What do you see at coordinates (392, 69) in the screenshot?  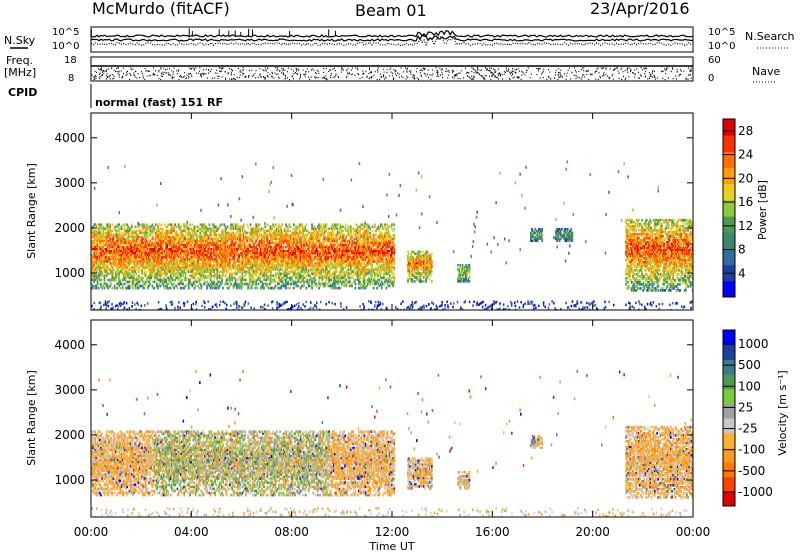 I see `freq-panel-frame` at bounding box center [392, 69].